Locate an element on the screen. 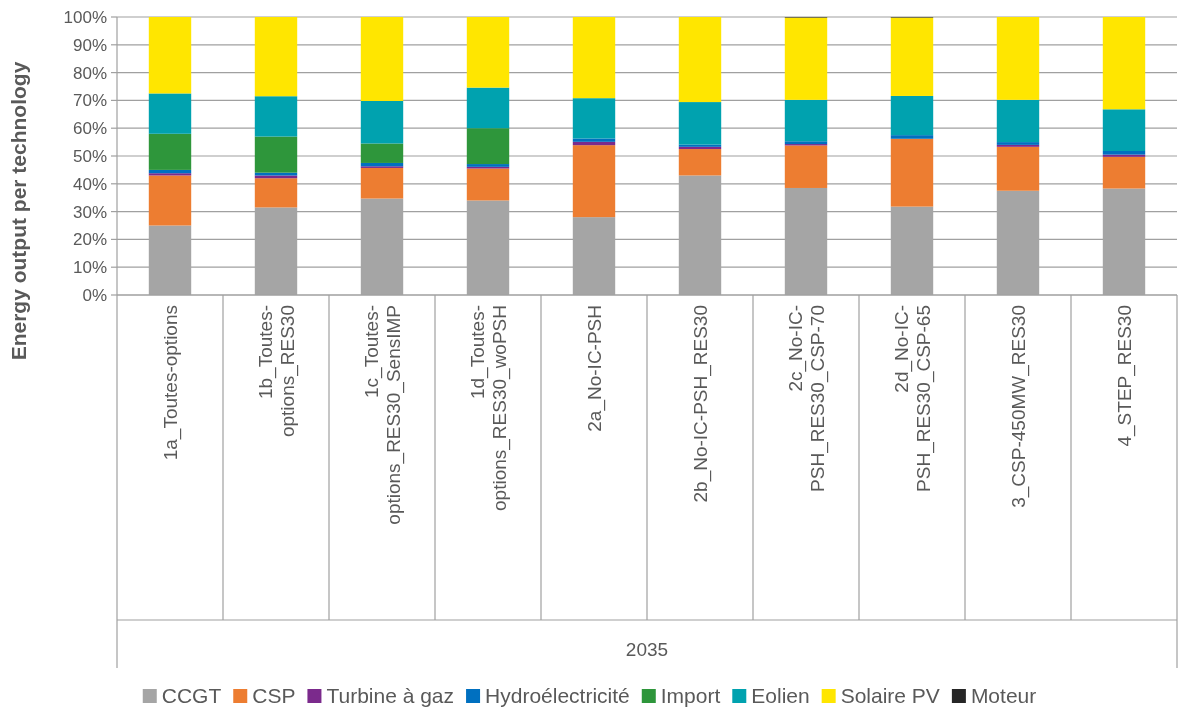 The width and height of the screenshot is (1191, 717). x-tick-label: 1a_Toutes-options is located at coordinates (170, 383).